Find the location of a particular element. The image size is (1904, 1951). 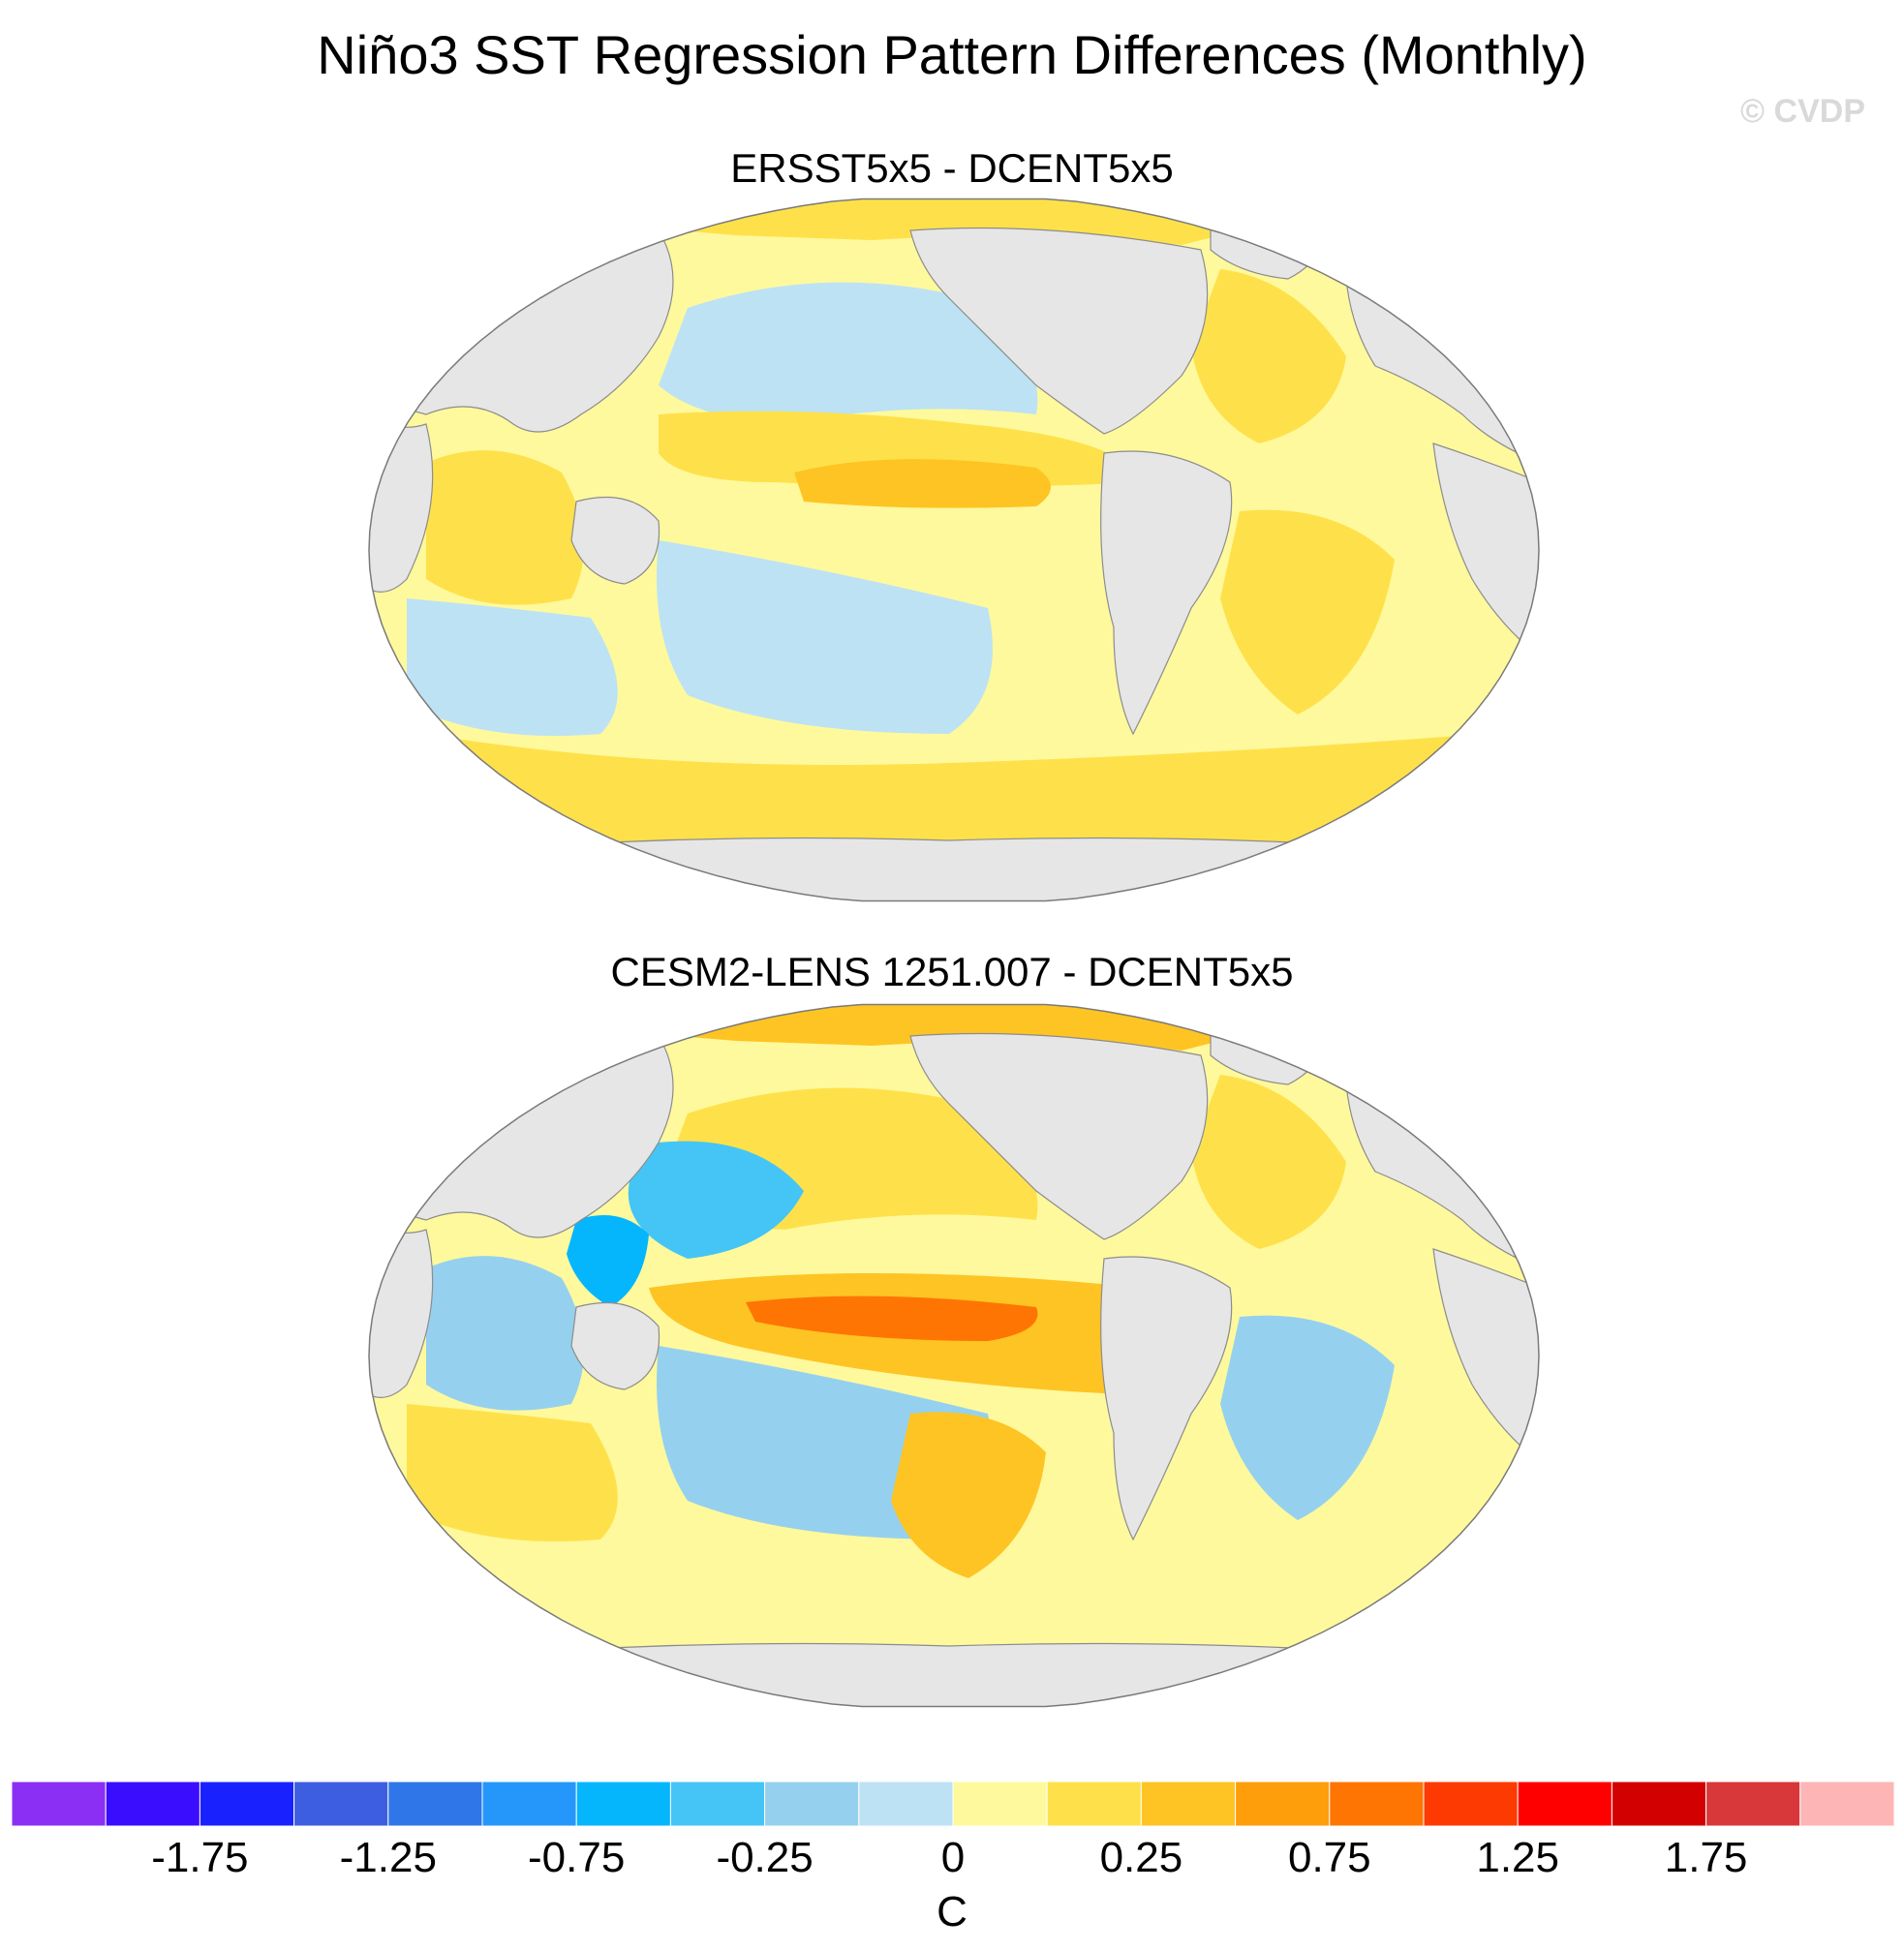

region-north-pacific is located at coordinates (849, 353).